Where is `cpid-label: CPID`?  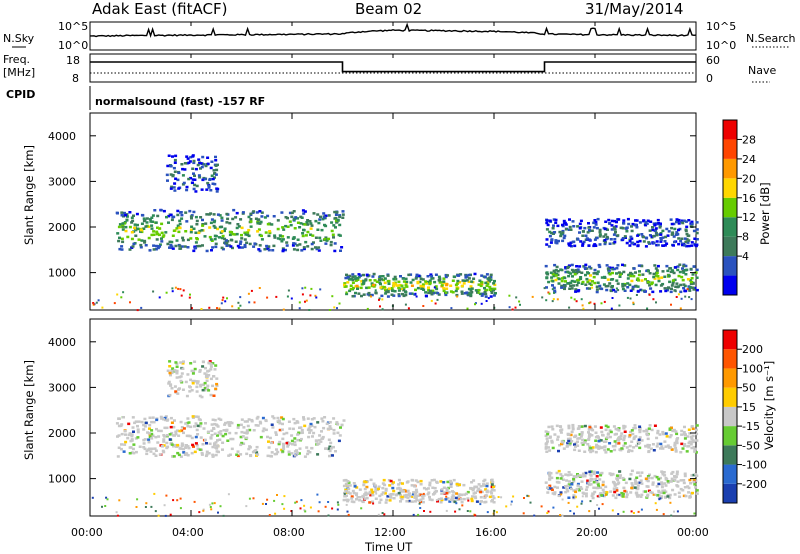
cpid-label: CPID is located at coordinates (20, 94).